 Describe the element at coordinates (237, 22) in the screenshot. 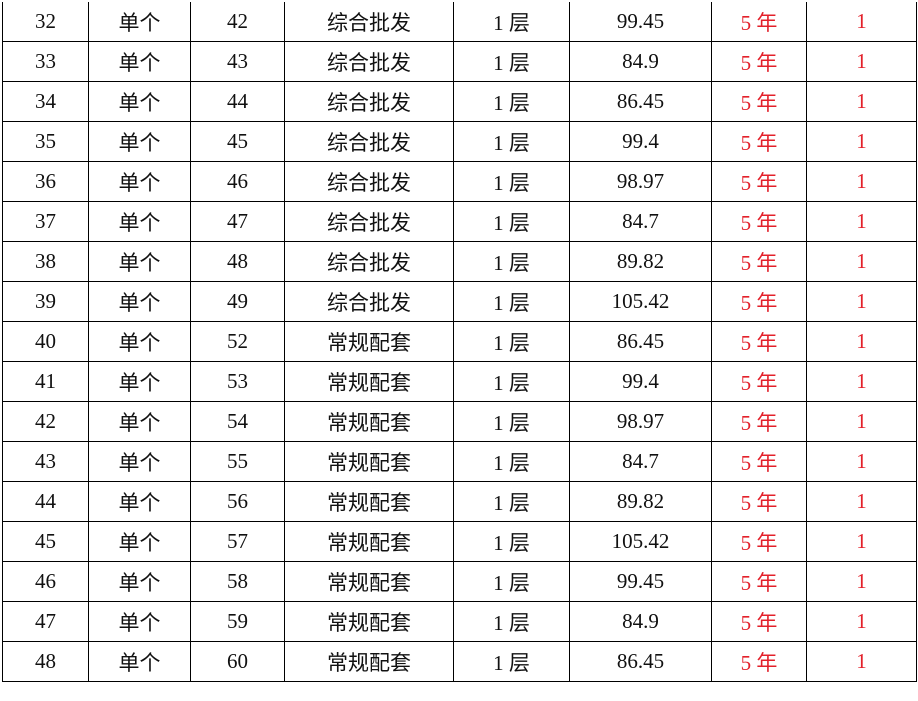

I see `unit-number-cell: 42` at that location.